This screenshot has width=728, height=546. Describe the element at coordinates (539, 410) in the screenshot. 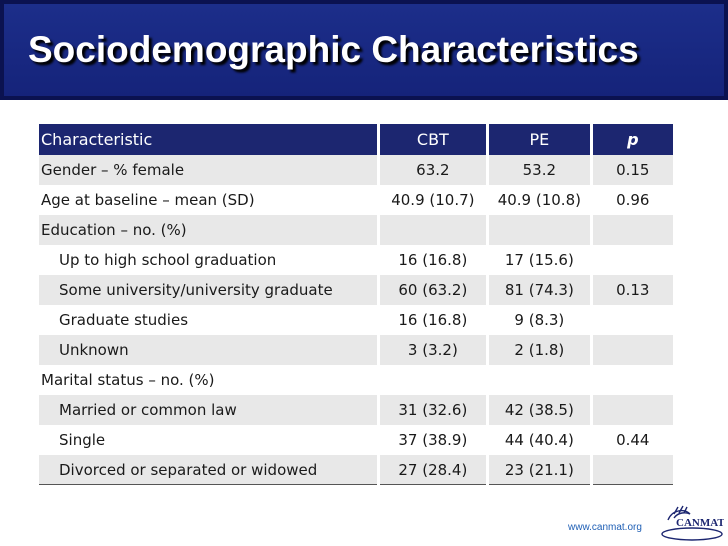

I see `pe-cell: 42 (38.5)` at that location.